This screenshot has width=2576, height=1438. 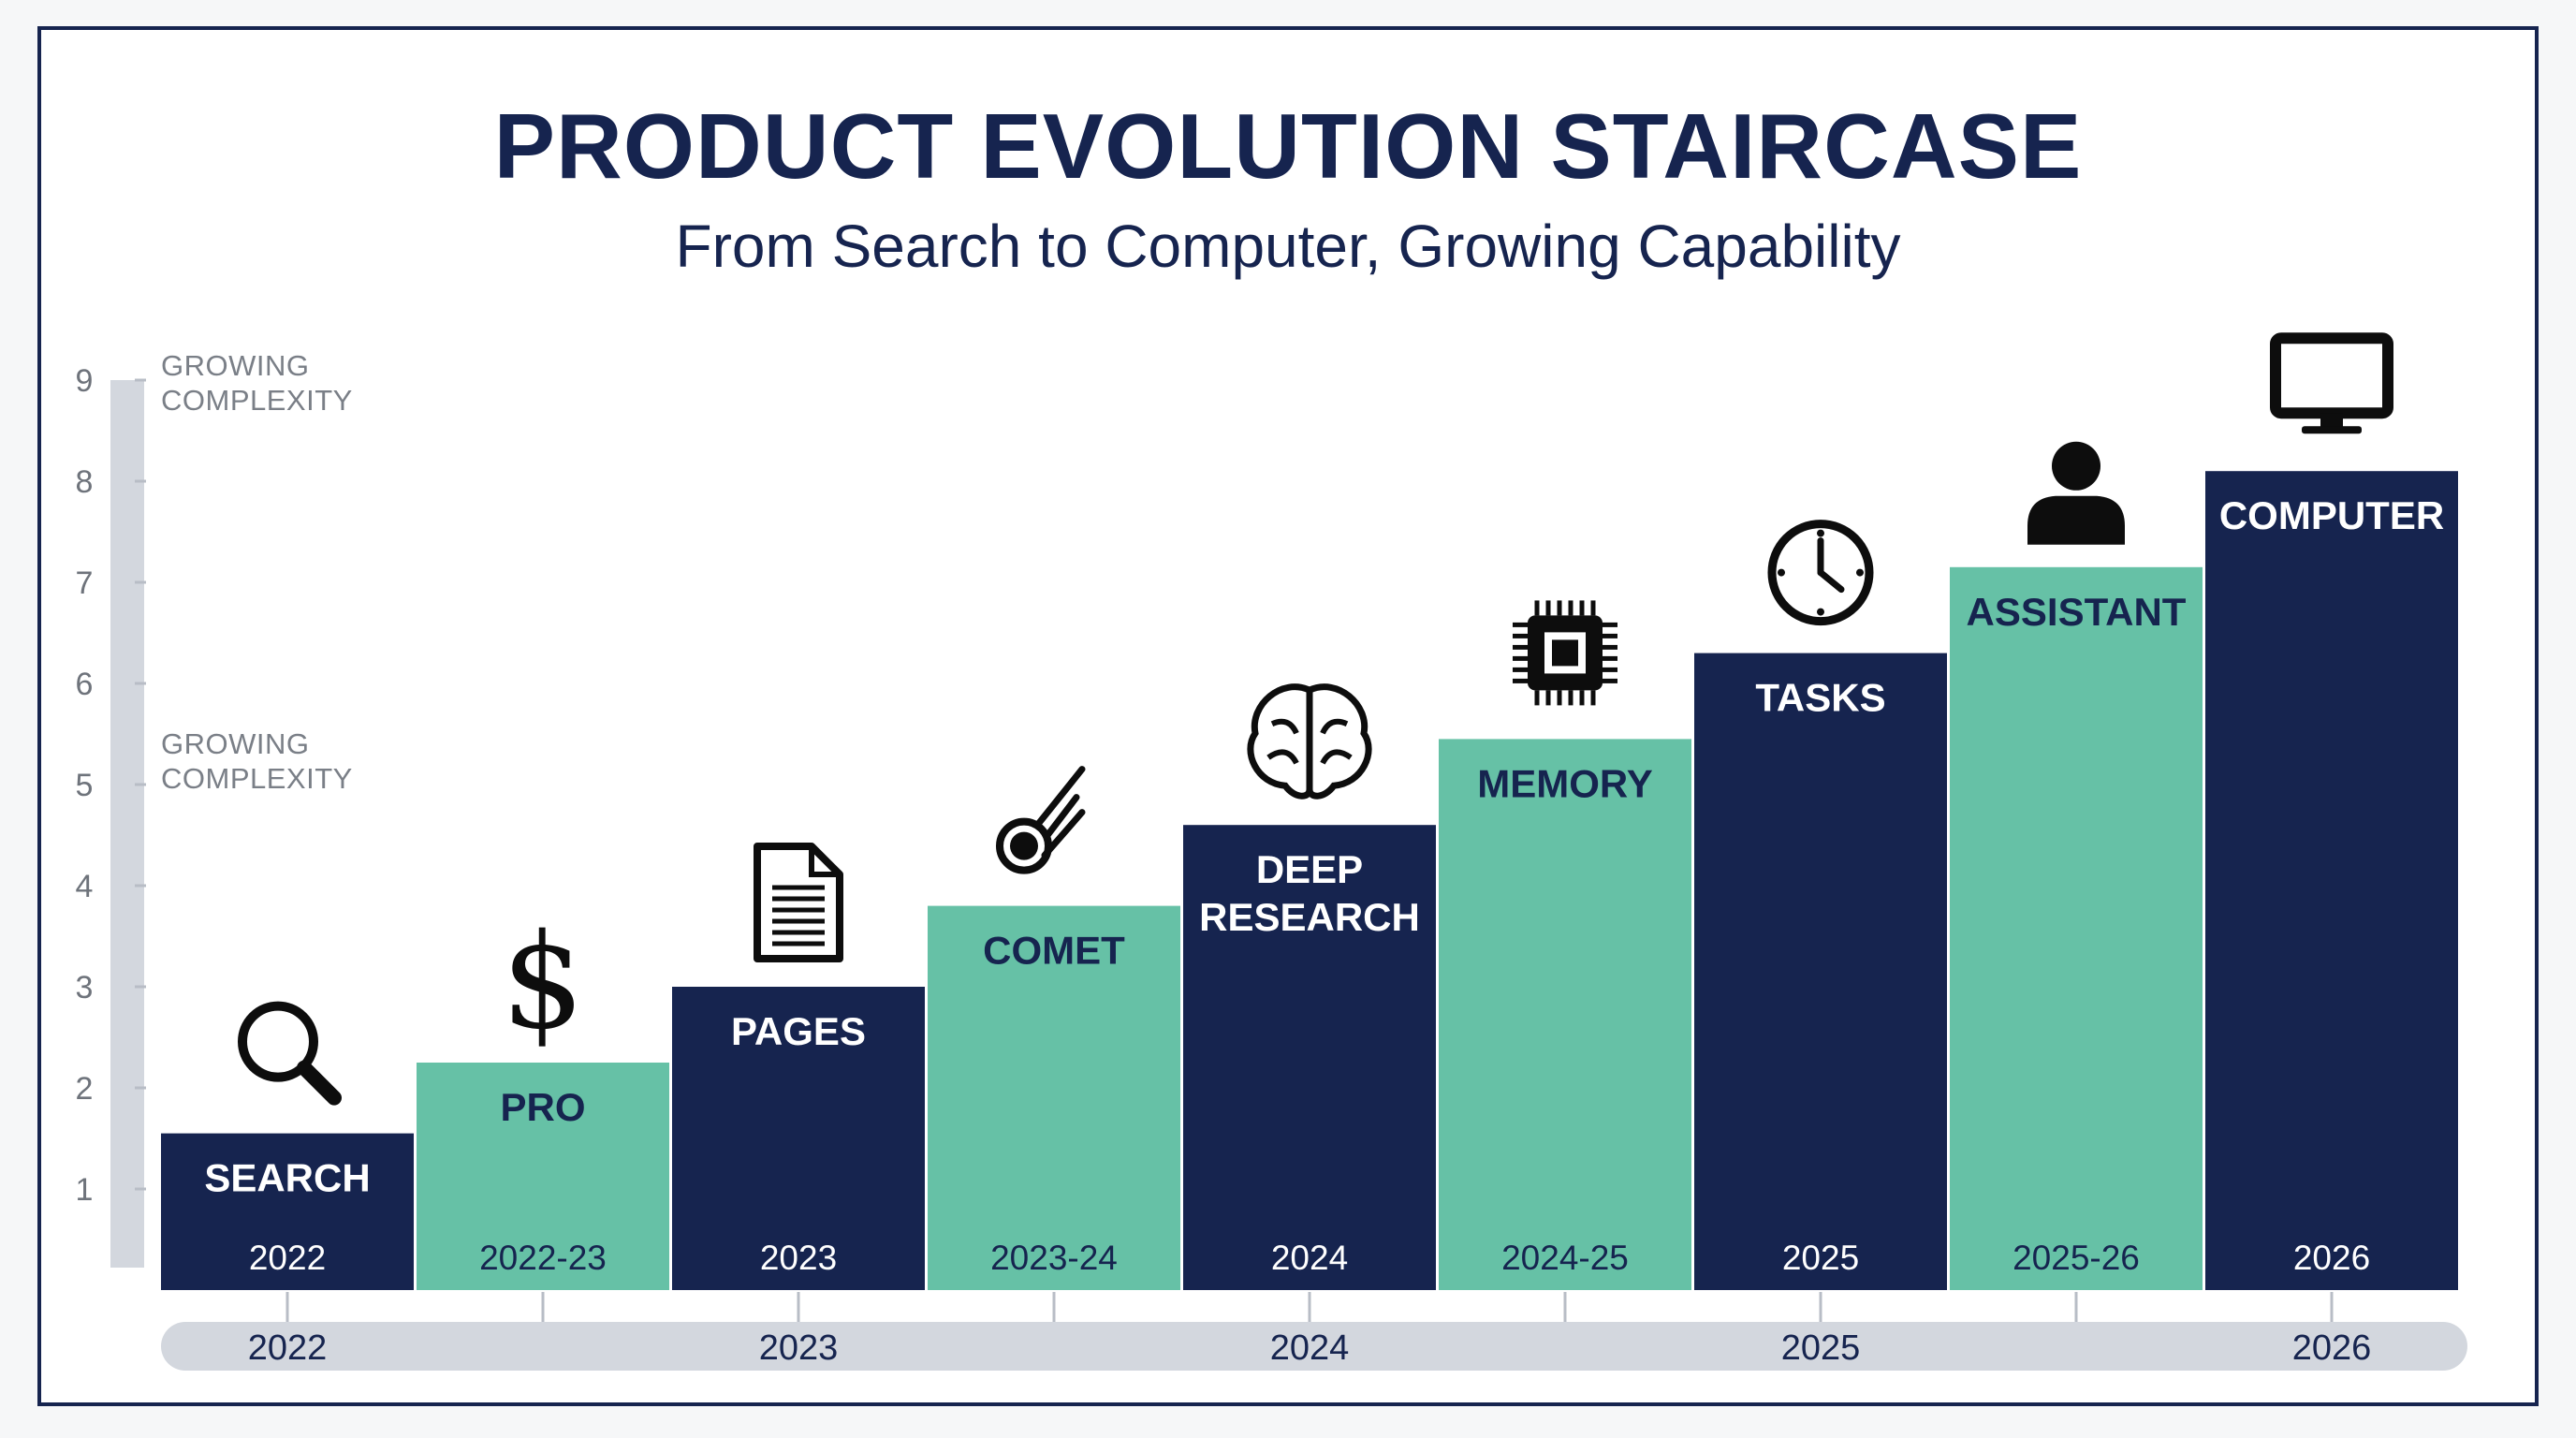 What do you see at coordinates (235, 743) in the screenshot?
I see `side-note-lower-line1: GROWING` at bounding box center [235, 743].